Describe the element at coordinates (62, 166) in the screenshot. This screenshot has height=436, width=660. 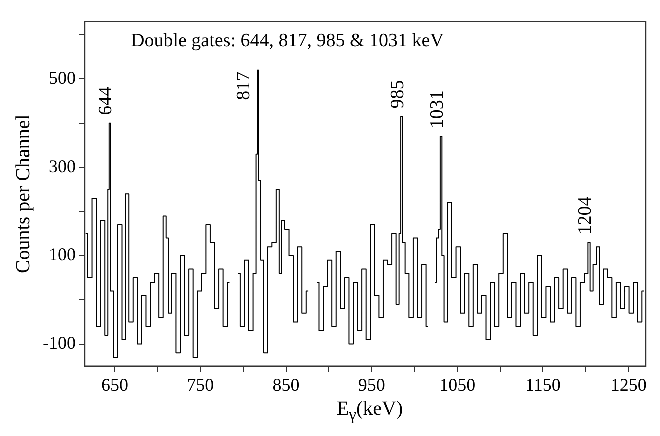
I see `y-tick-label: 300` at that location.